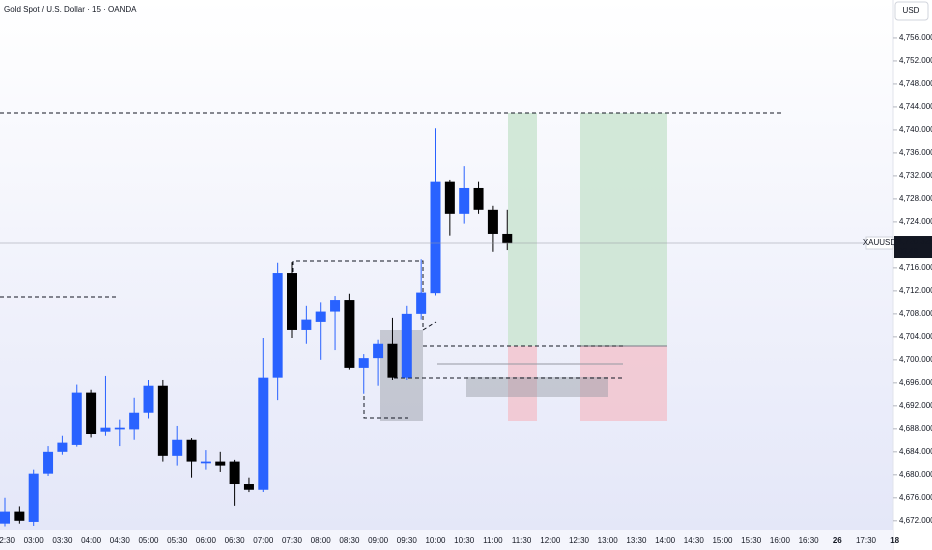 Image resolution: width=932 pixels, height=550 pixels. What do you see at coordinates (429, 326) in the screenshot?
I see `connector` at bounding box center [429, 326].